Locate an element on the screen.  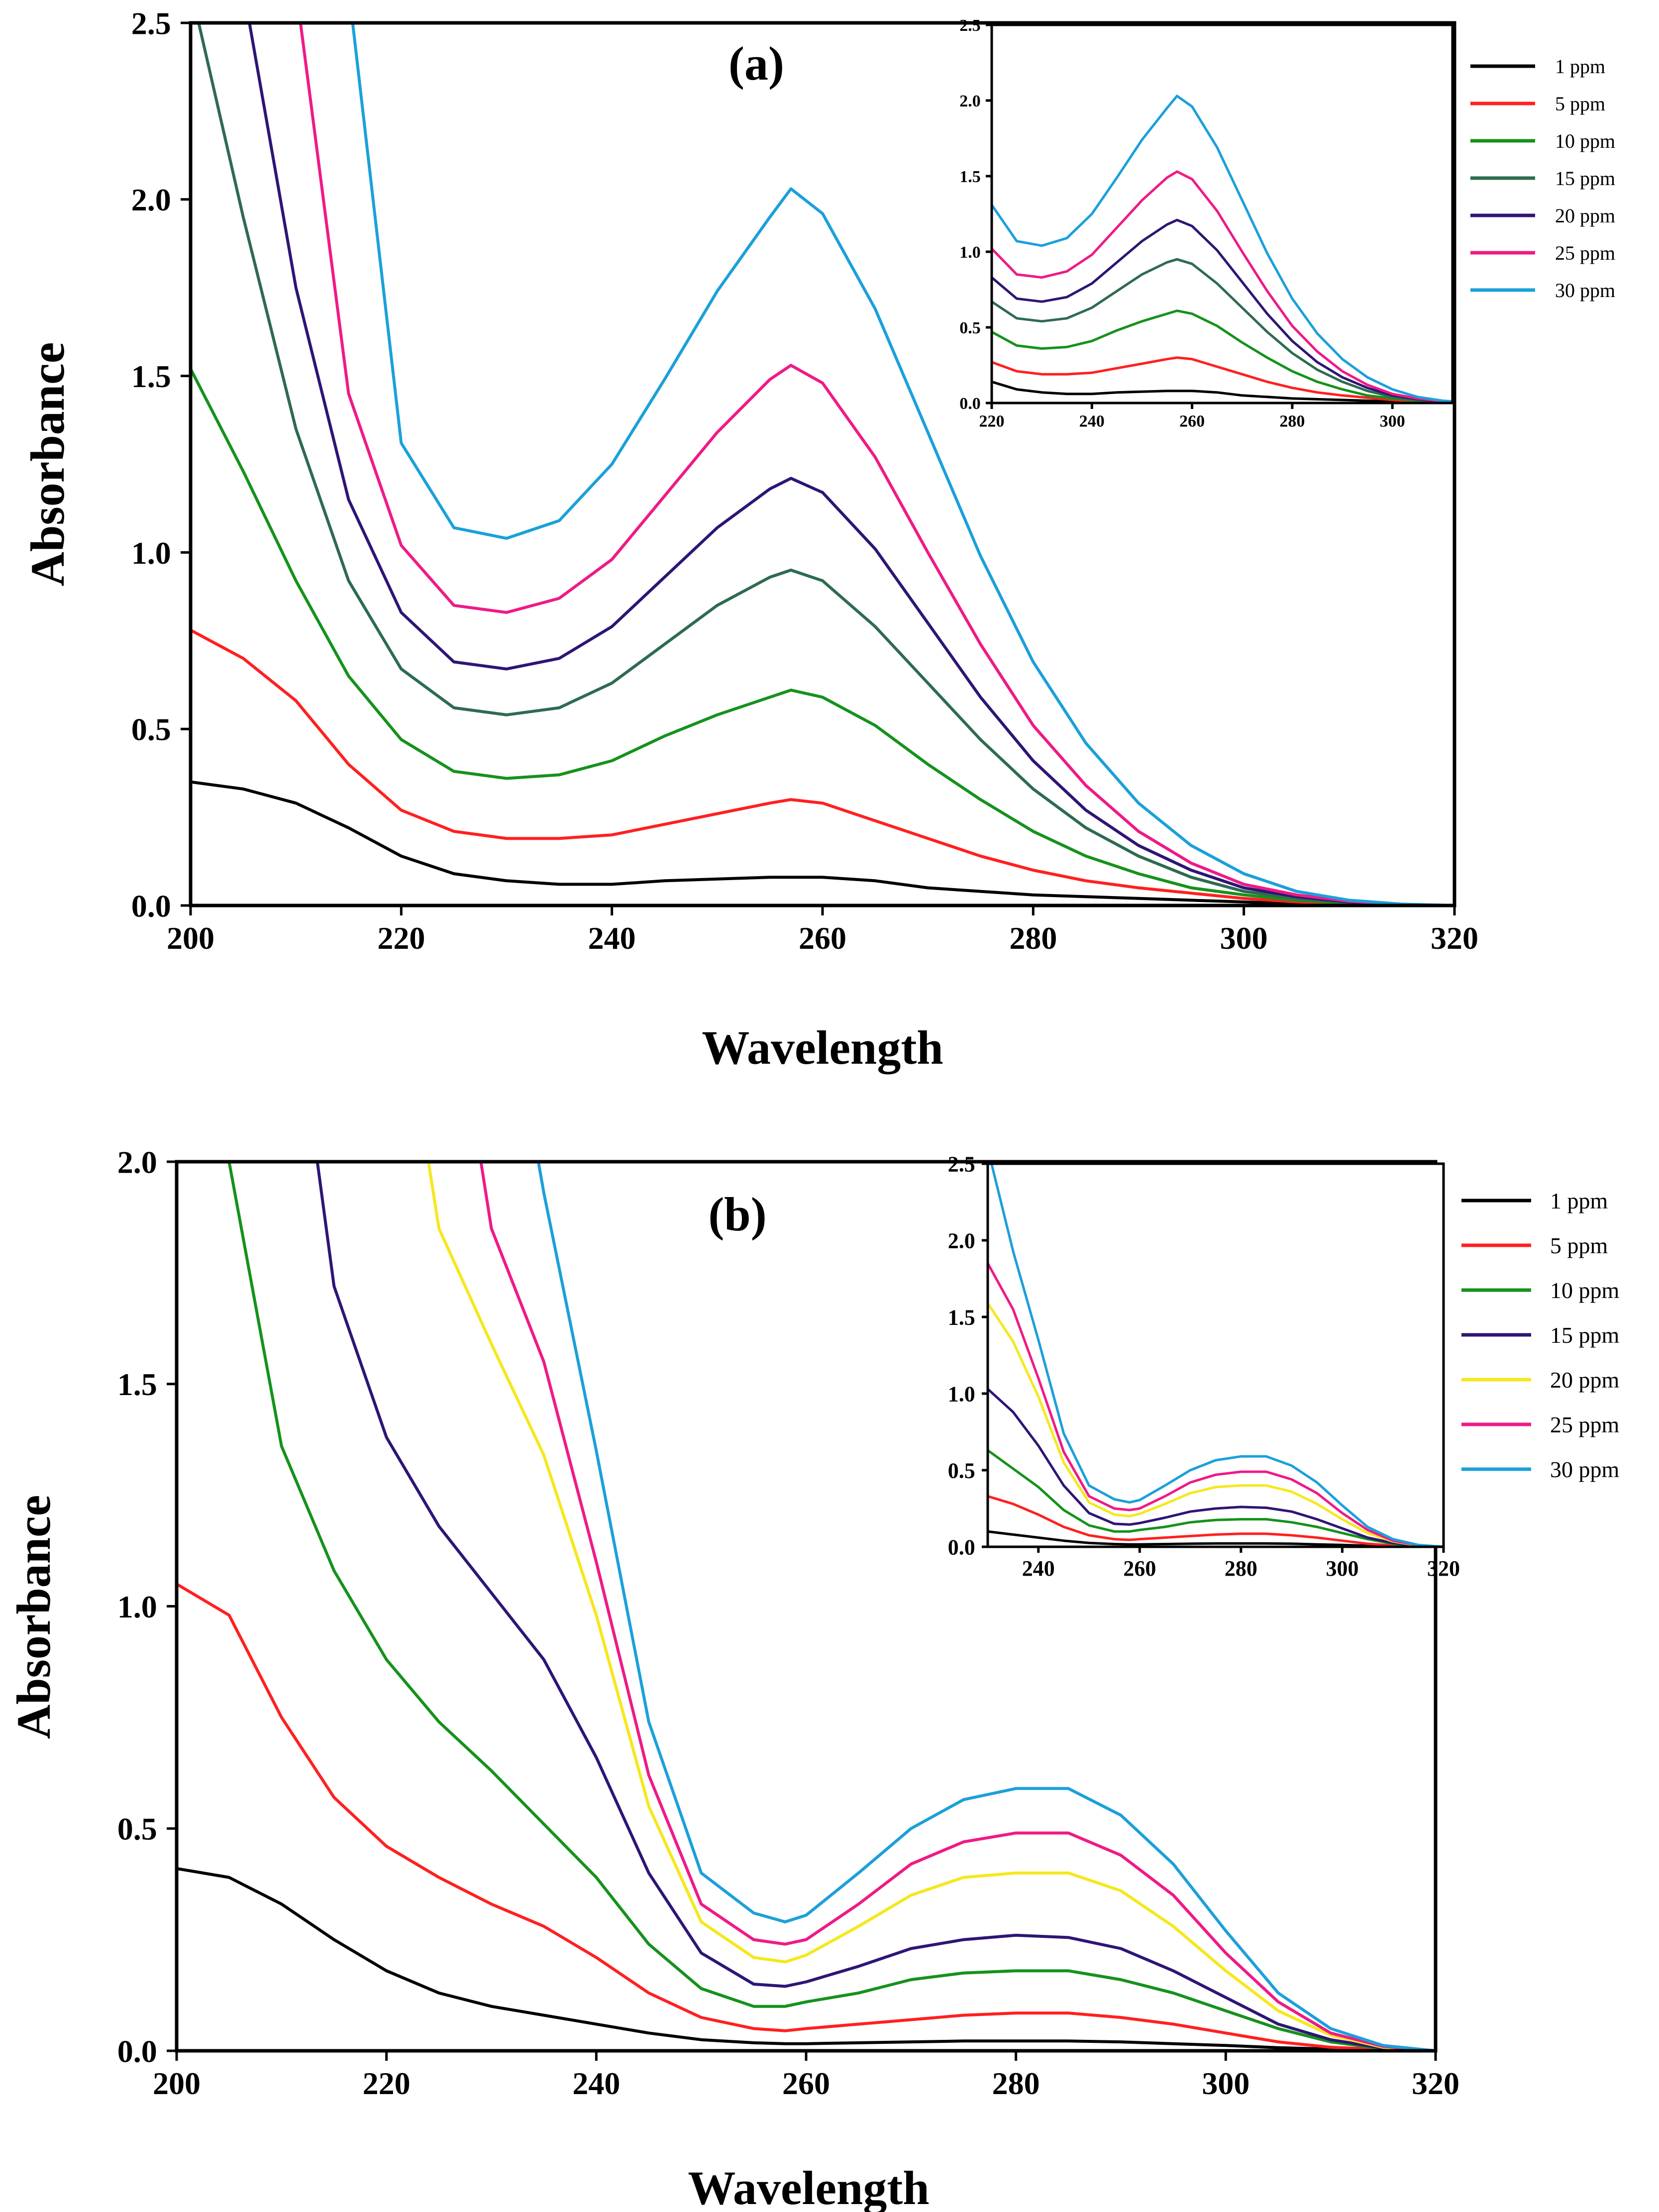
panel-a-inset-ytick-label: 0.0 is located at coordinates (970, 404).